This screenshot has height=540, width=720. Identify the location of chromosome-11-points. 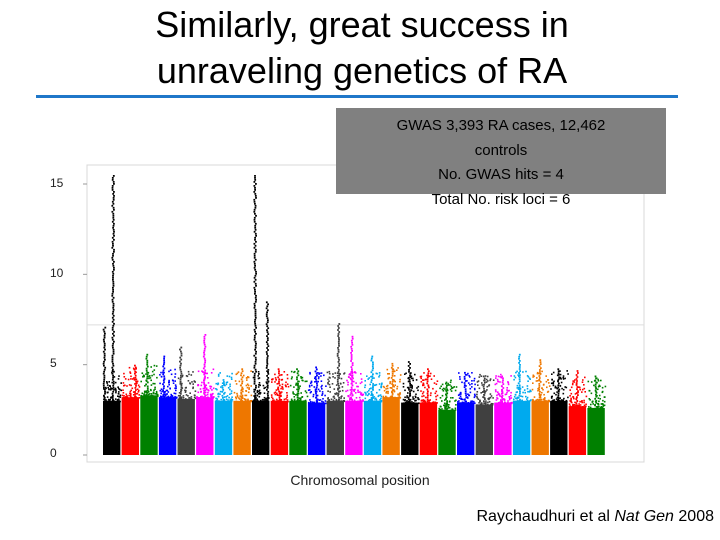
(299, 411).